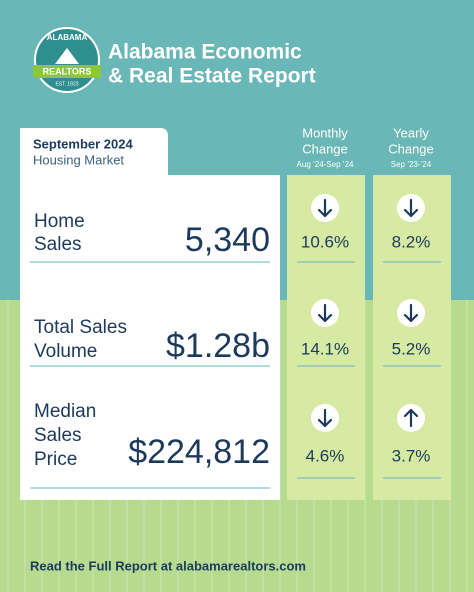 This screenshot has height=592, width=474. What do you see at coordinates (65, 351) in the screenshot?
I see `row-label: Volume` at bounding box center [65, 351].